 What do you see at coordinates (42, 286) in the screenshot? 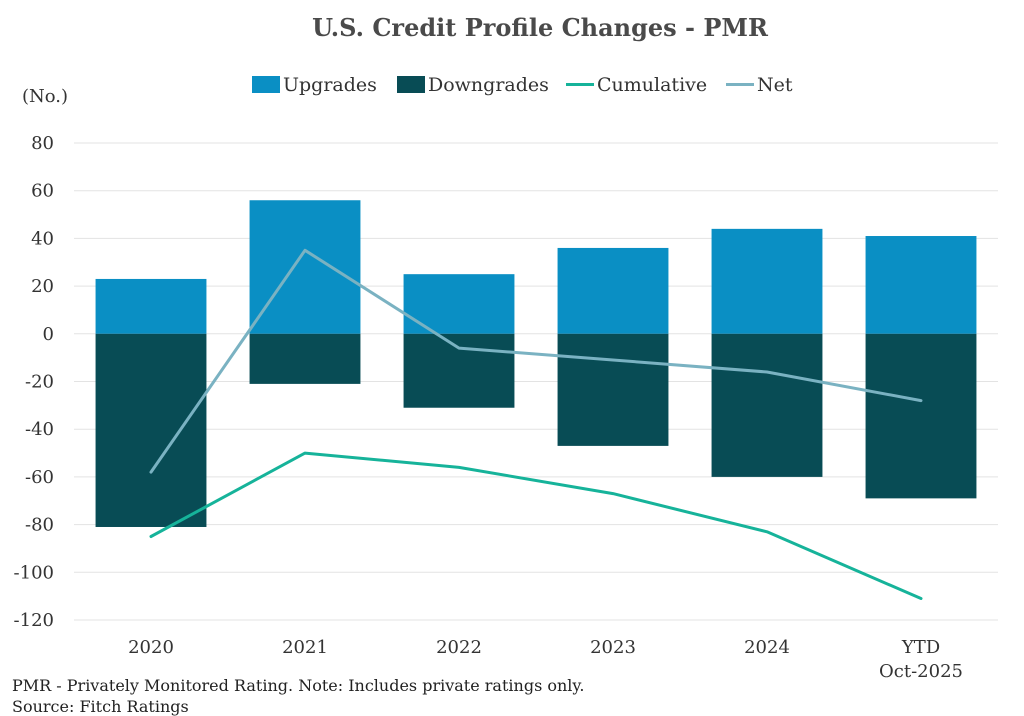
I see `y-tick-label: 20` at bounding box center [42, 286].